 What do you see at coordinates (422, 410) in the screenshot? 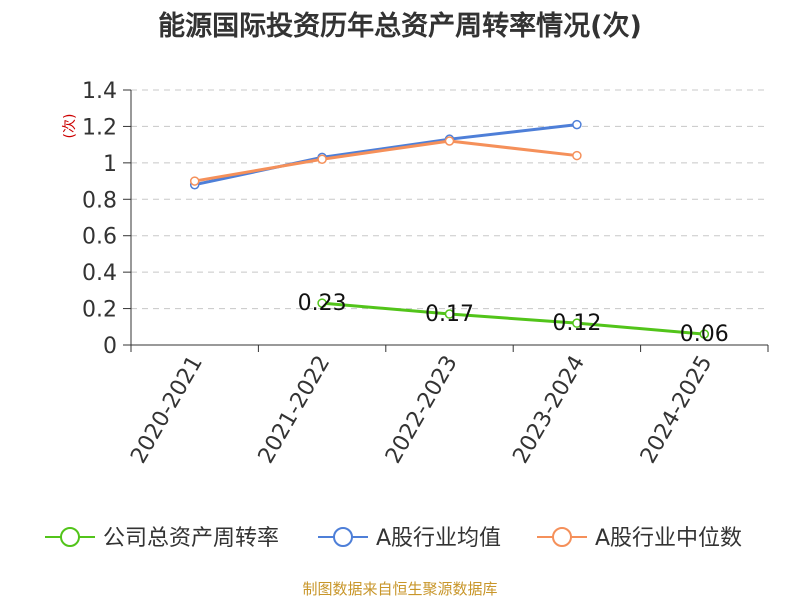
I see `x-tick-label: 2022-2023` at bounding box center [422, 410].